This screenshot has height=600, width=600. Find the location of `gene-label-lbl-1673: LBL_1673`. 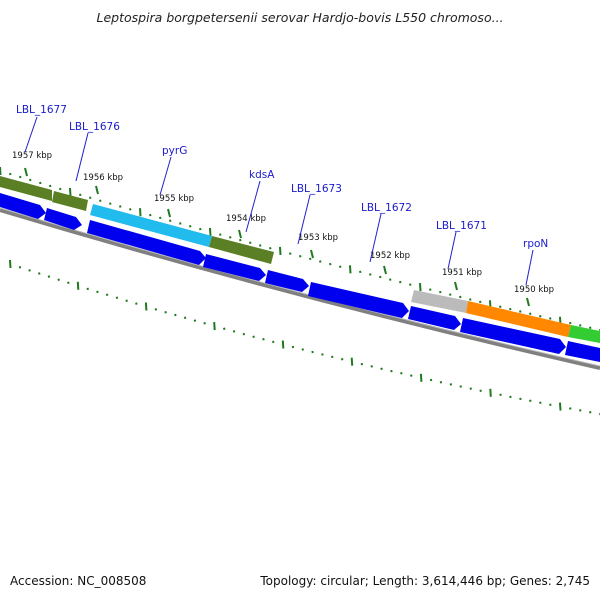

gene-label-lbl-1673: LBL_1673 is located at coordinates (316, 189).